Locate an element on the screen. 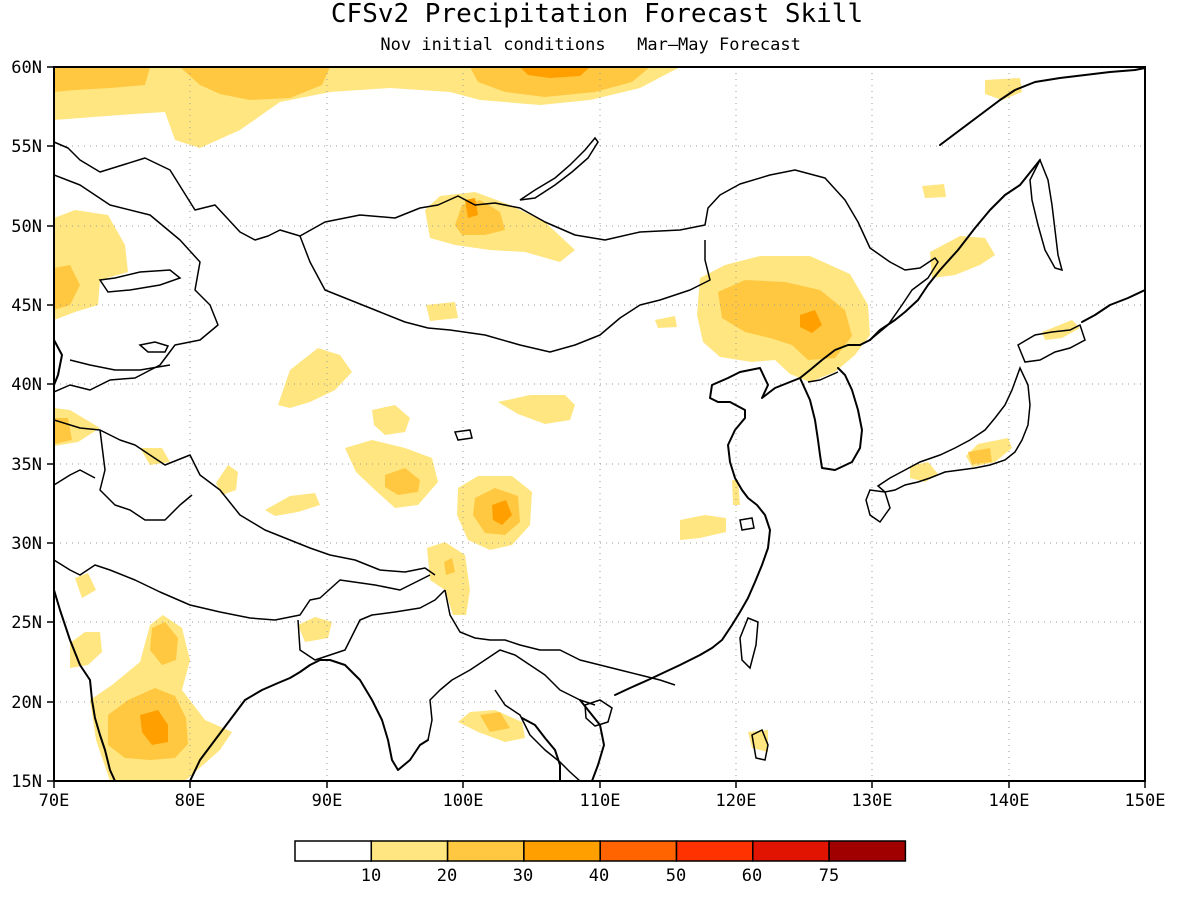 The width and height of the screenshot is (1200, 900). lon-label: 100E is located at coordinates (463, 801).